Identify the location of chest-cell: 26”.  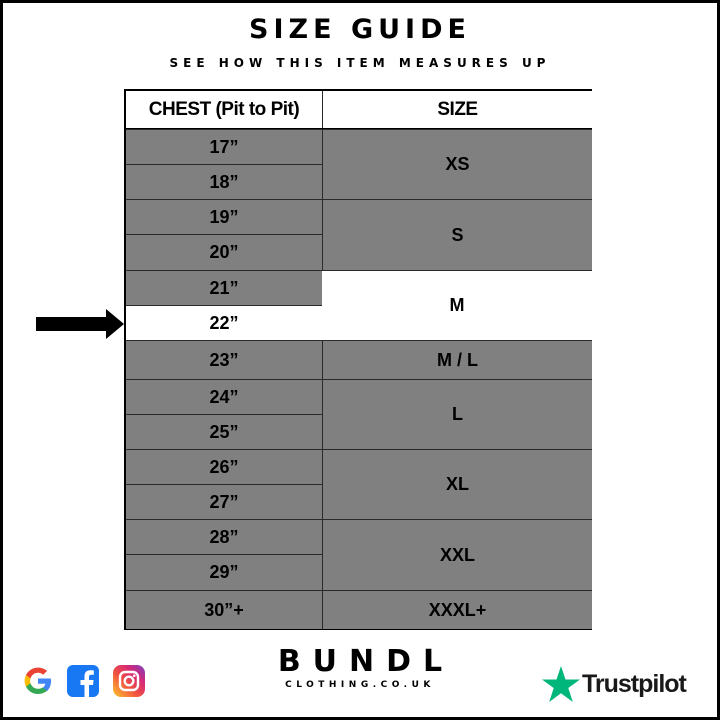
(224, 466).